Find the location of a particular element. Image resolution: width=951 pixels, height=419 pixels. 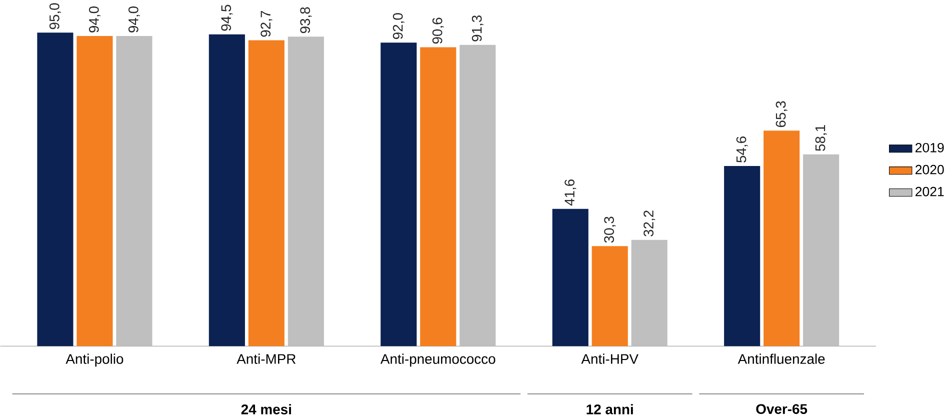

data-label: 32,2 is located at coordinates (650, 223).